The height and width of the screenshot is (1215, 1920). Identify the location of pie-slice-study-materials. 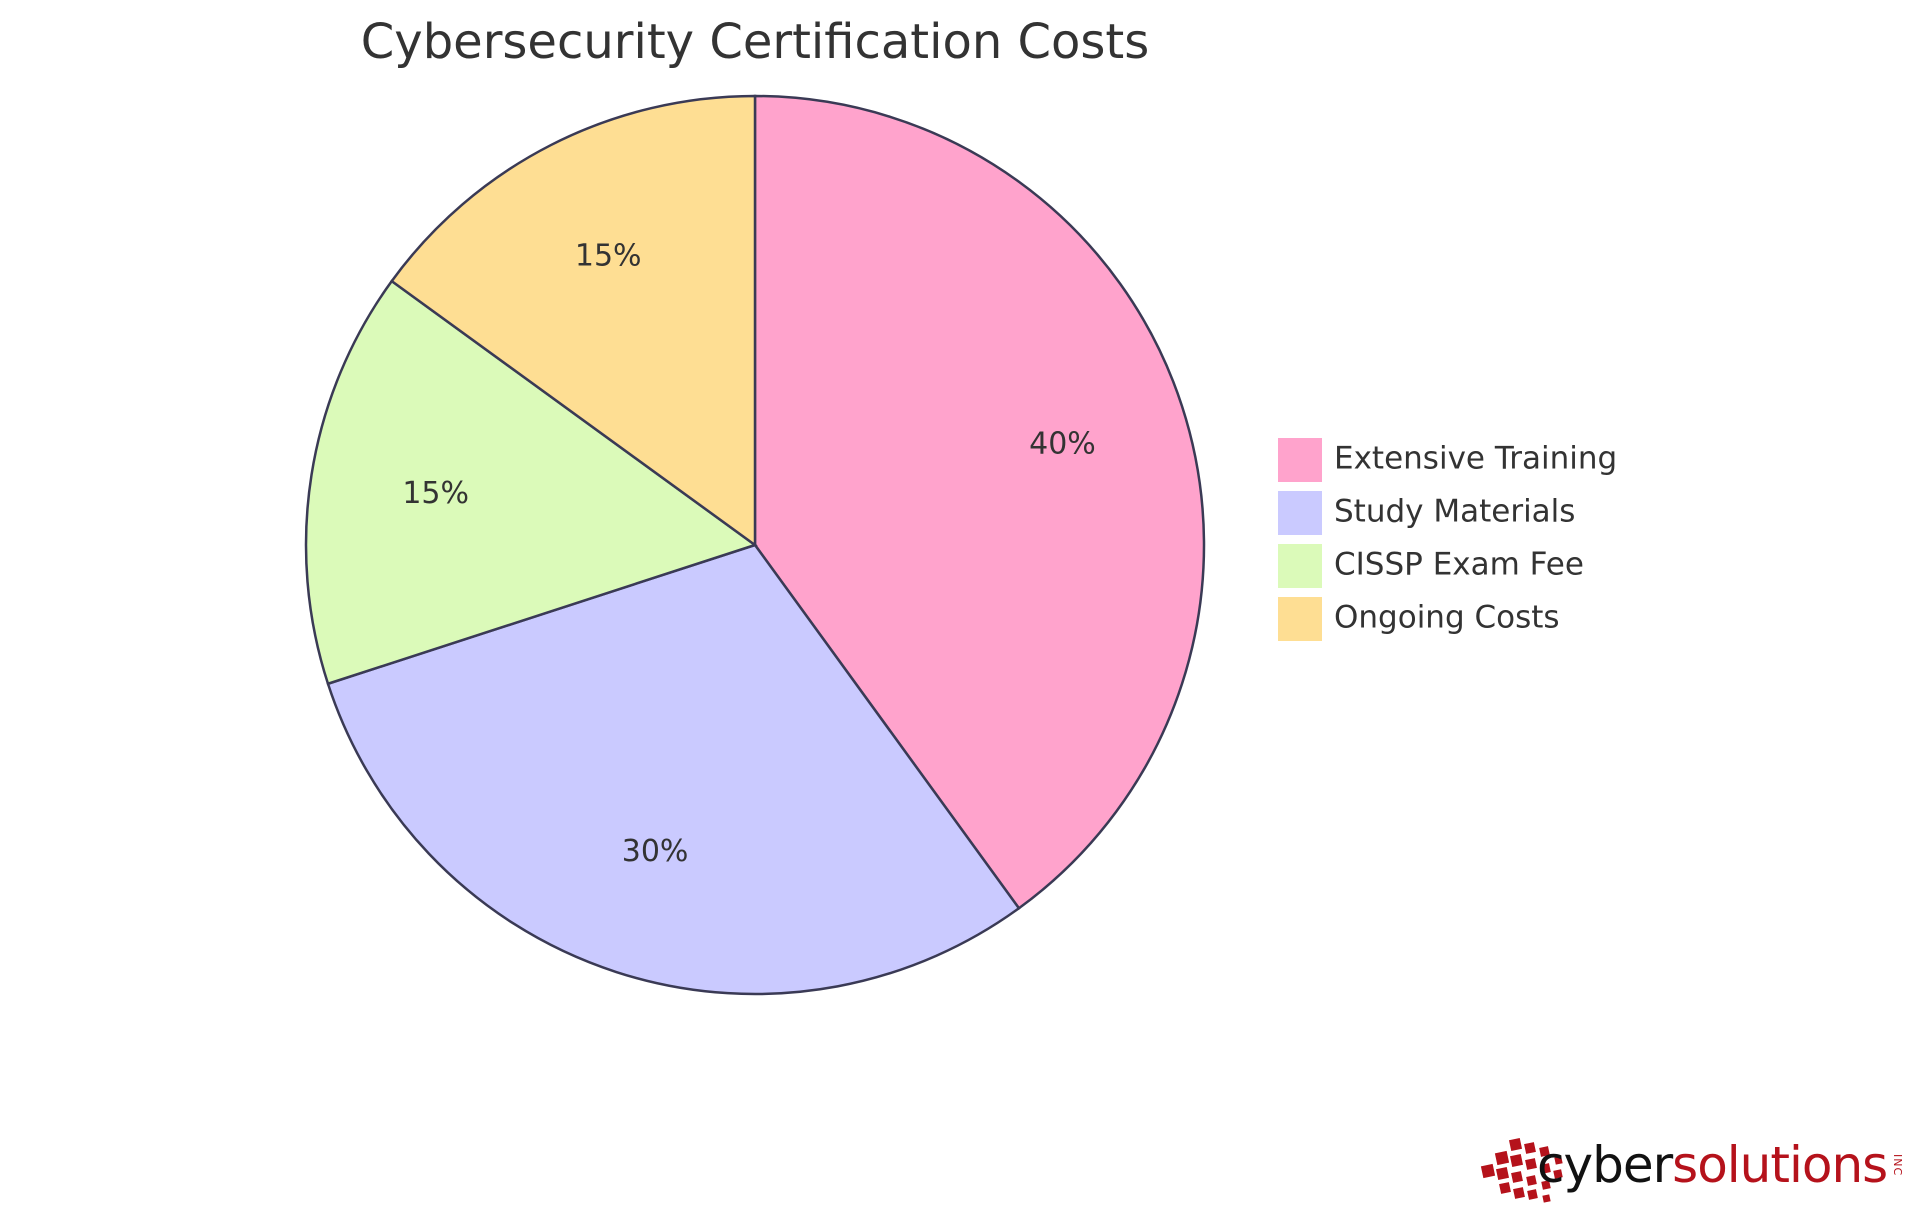
(673, 769).